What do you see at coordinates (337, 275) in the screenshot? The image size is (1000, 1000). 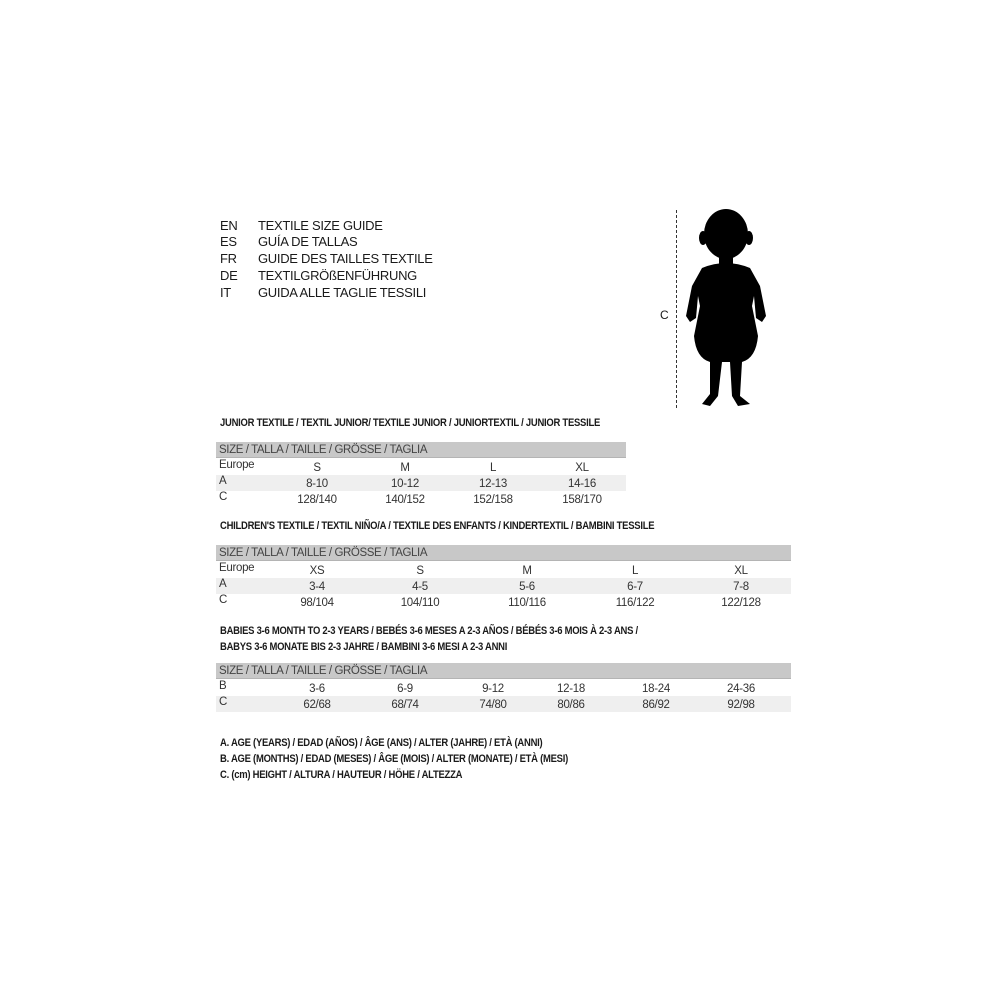 I see `lang-title: TEXTILGRÖßENFÜHRUNG` at bounding box center [337, 275].